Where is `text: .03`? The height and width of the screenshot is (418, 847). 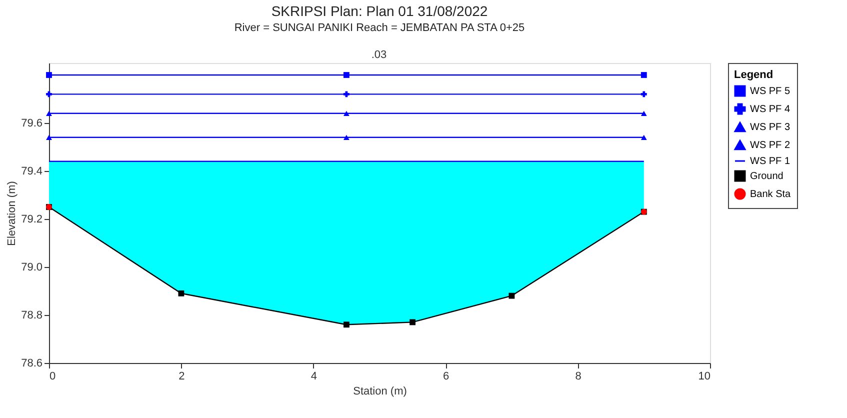 text: .03 is located at coordinates (379, 55).